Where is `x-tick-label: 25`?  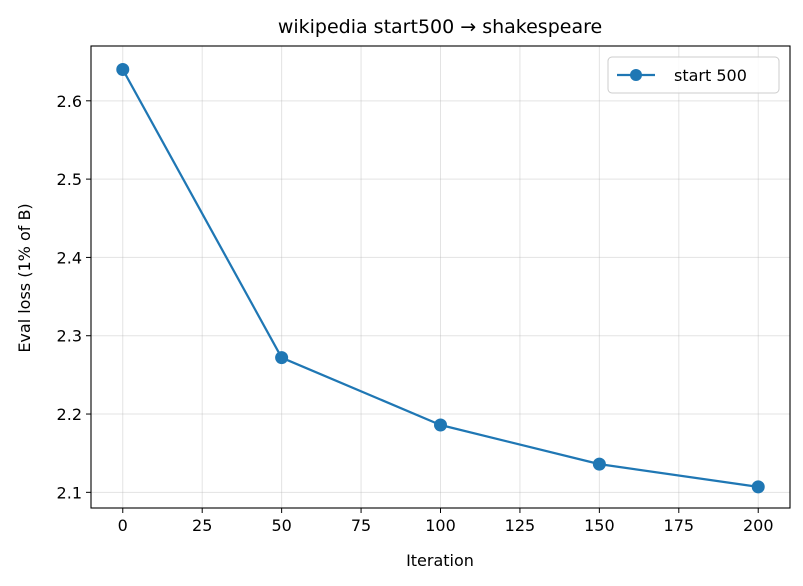 x-tick-label: 25 is located at coordinates (202, 525).